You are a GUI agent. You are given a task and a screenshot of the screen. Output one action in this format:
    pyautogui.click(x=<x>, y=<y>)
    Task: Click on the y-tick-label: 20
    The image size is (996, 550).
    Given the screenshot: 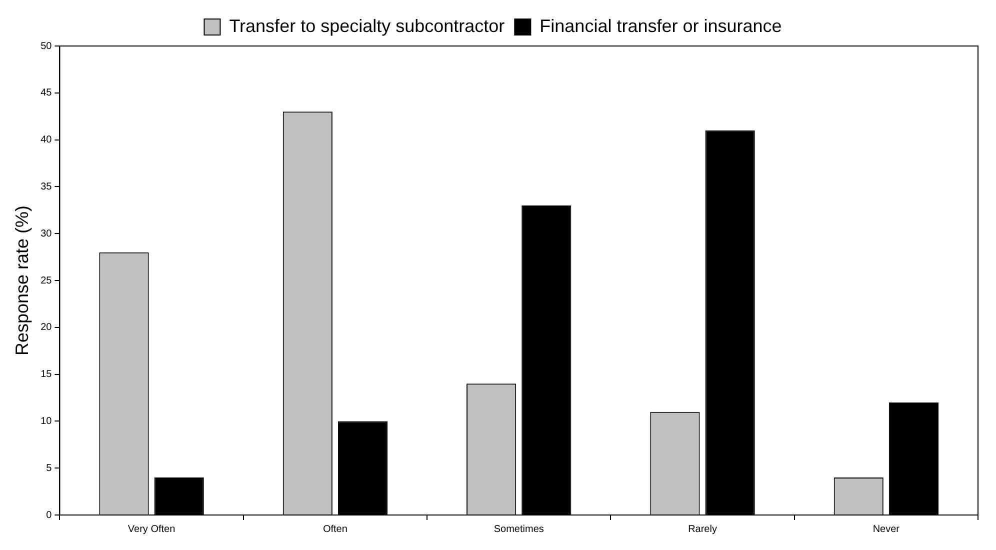 What is the action you would take?
    pyautogui.click(x=46, y=328)
    